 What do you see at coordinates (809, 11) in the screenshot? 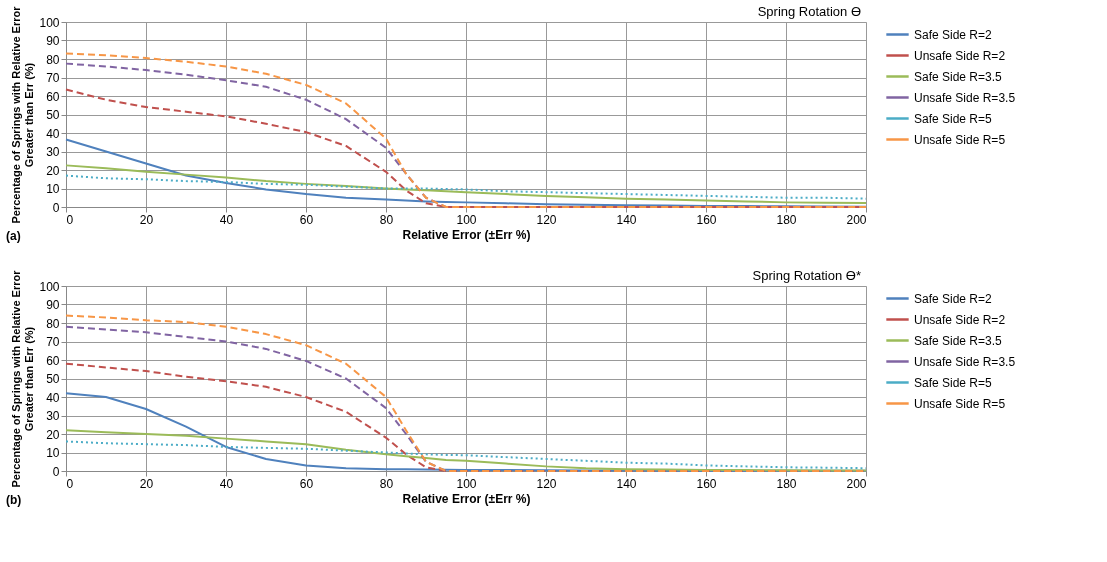
I see `chart-title: Spring Rotation ϴ` at bounding box center [809, 11].